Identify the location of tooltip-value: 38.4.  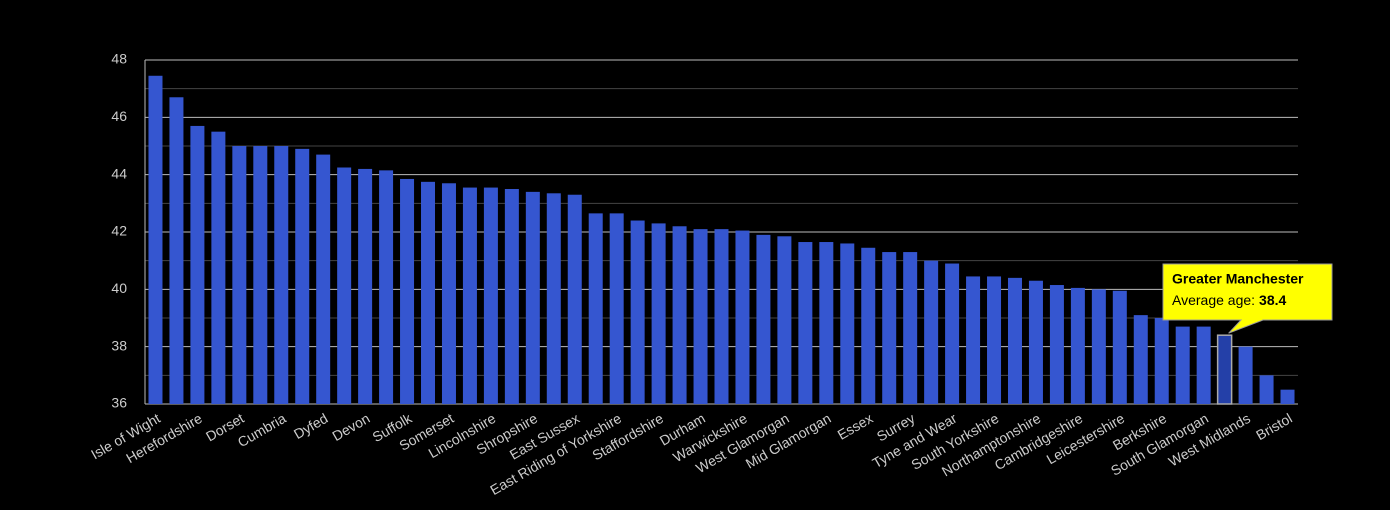
(1272, 300).